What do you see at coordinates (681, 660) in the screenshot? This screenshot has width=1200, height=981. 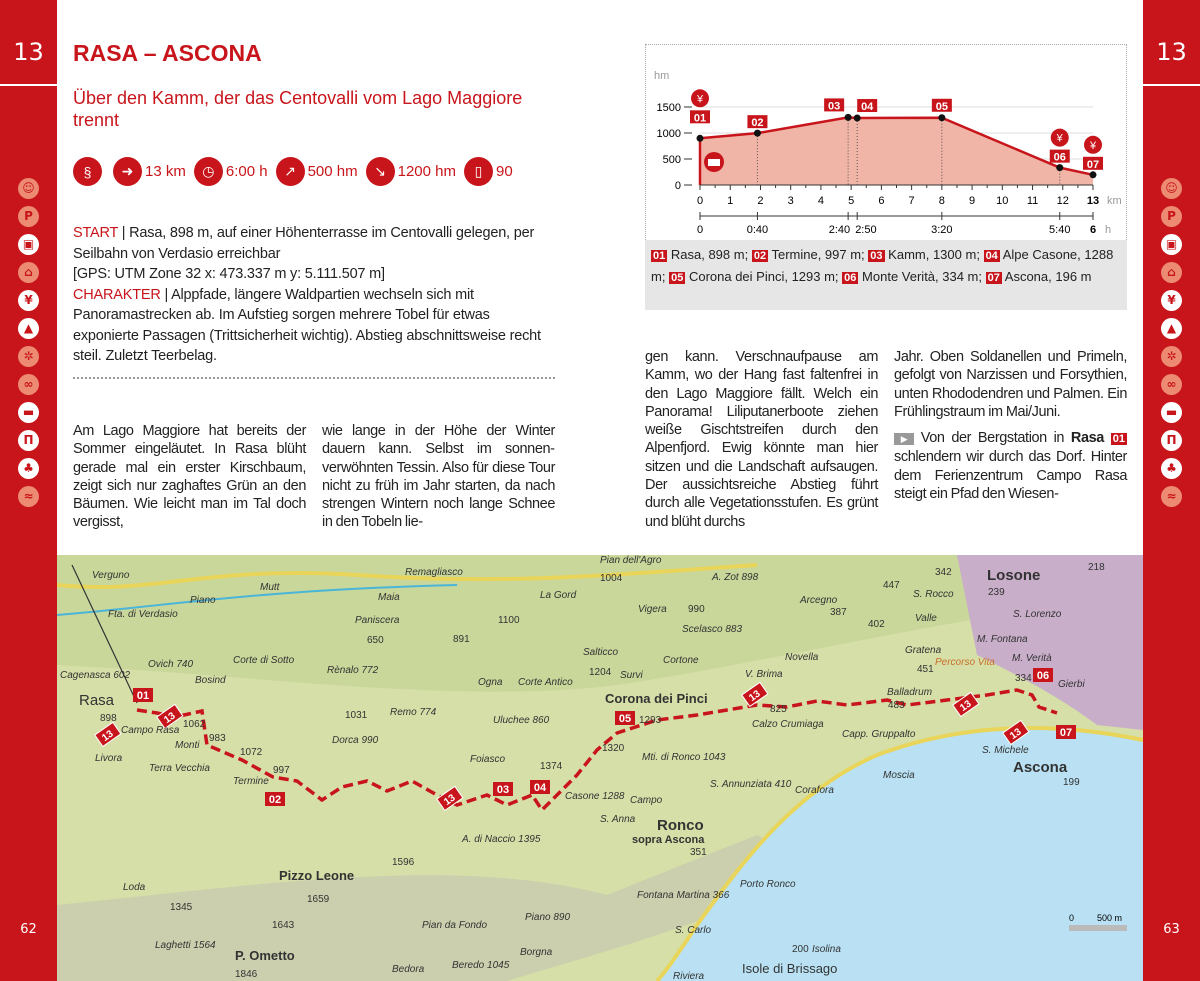 I see `map-label: Cortone` at bounding box center [681, 660].